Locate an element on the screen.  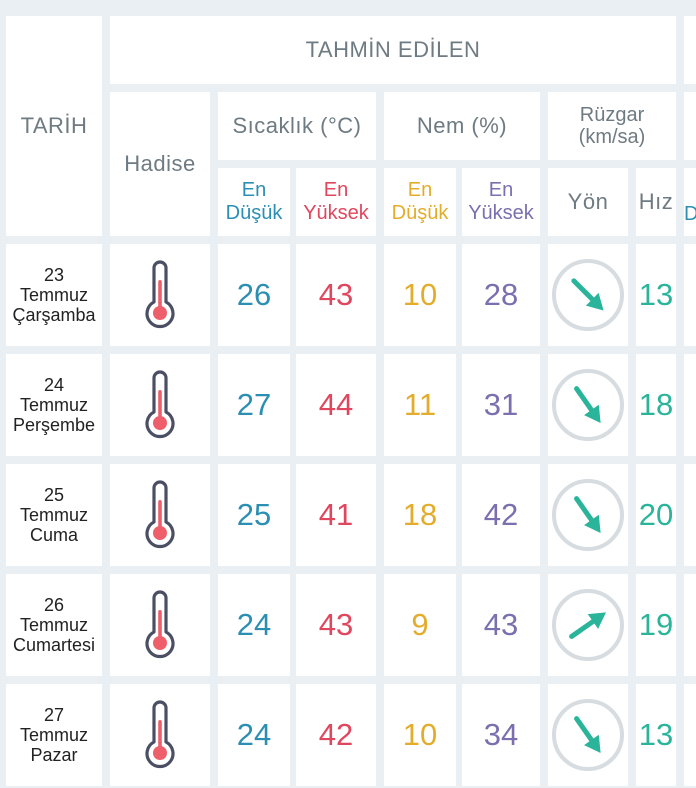
temp-high-number: 42 is located at coordinates (336, 734).